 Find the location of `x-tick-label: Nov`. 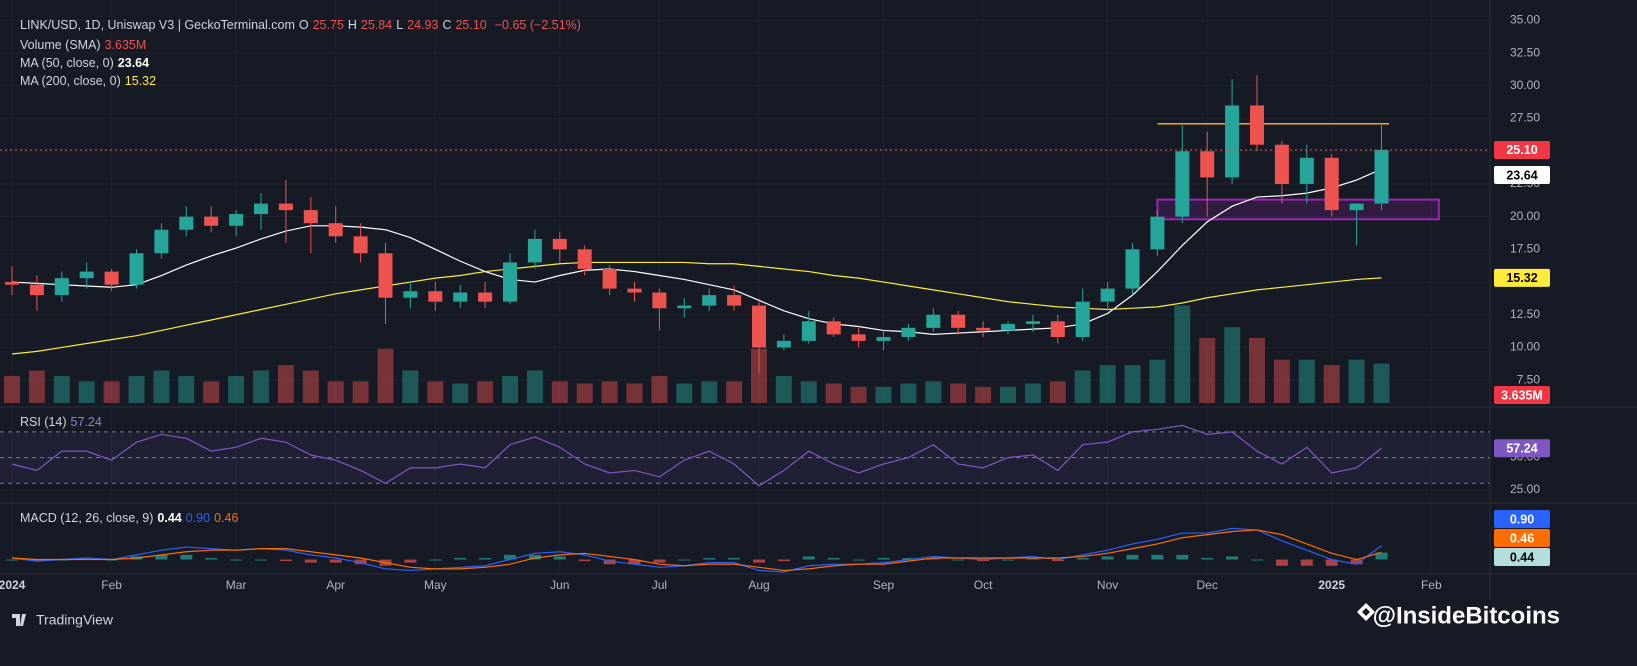

x-tick-label: Nov is located at coordinates (1107, 585).